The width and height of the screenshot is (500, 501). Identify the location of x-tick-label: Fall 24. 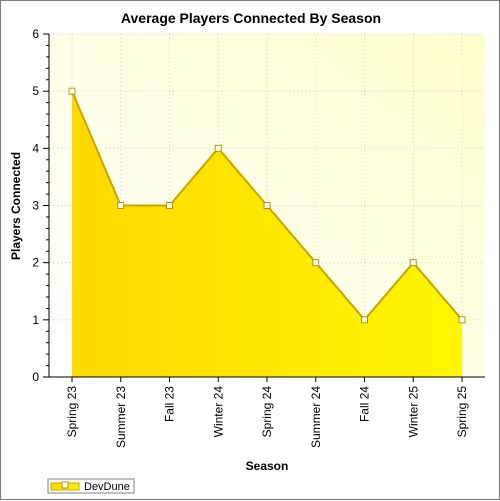
(365, 404).